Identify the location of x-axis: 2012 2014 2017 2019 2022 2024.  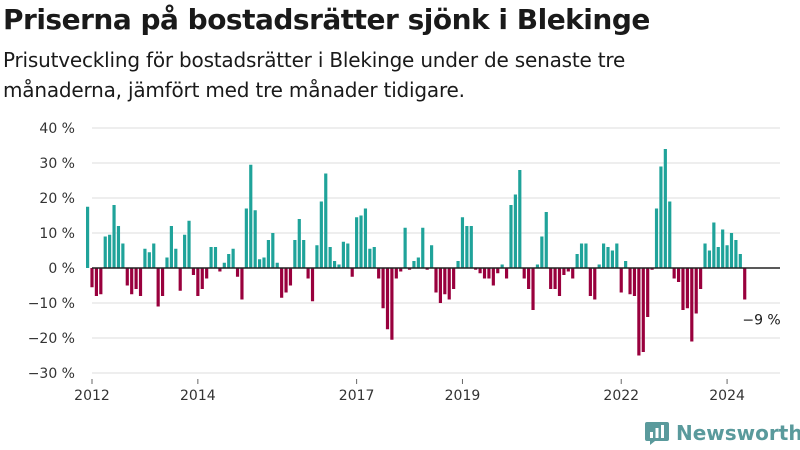
(409, 391).